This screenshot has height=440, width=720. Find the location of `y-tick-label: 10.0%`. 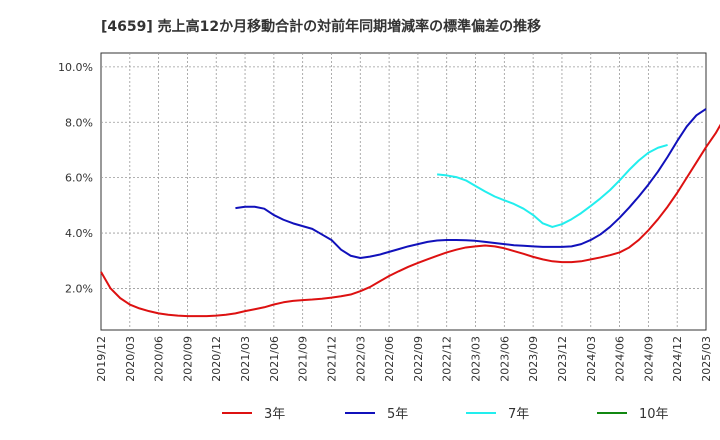

y-tick-label: 10.0% is located at coordinates (75, 67).